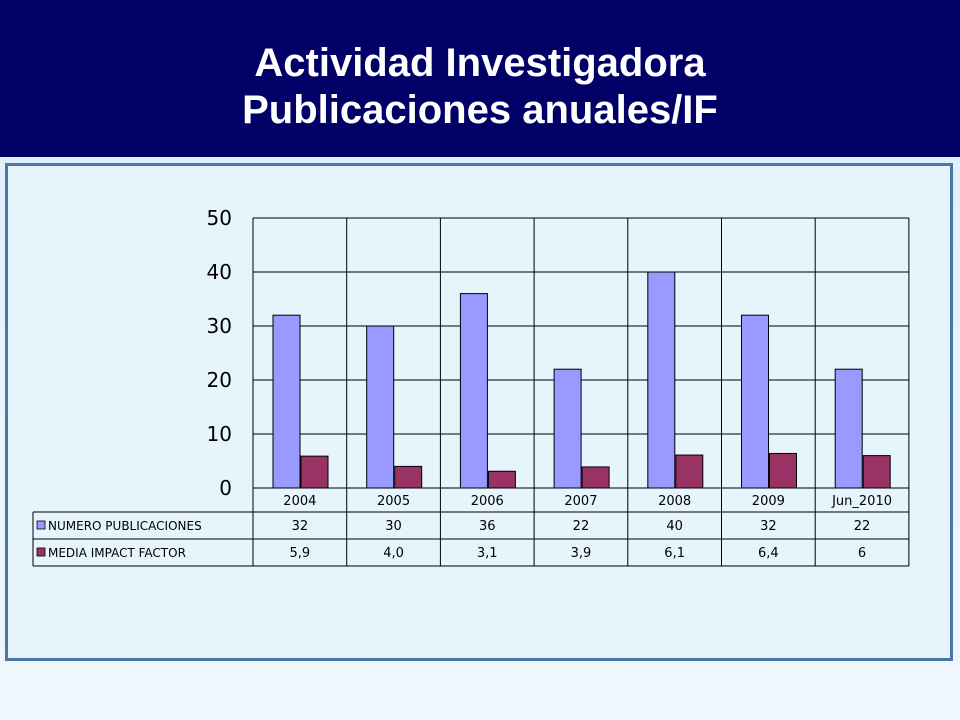 This screenshot has width=960, height=720. Describe the element at coordinates (580, 501) in the screenshot. I see `x-category-label: 2007` at that location.